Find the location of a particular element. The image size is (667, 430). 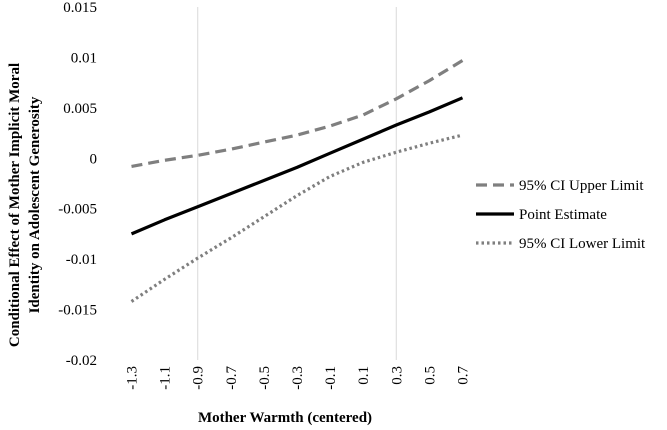

x-axis-ticks: -1.3 -1.1 -0.9 -0.7 -0.5 -0.3 -0.1 0.1 0.3 0.5 0.7 is located at coordinates (298, 378).